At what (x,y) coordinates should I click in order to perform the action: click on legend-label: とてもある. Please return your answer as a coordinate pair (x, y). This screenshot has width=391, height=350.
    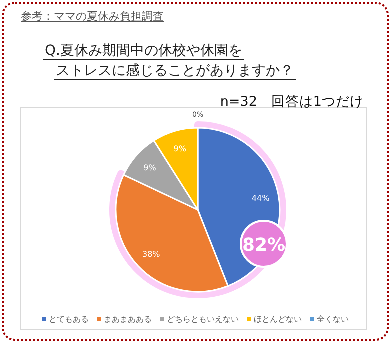
    Looking at the image, I should click on (69, 319).